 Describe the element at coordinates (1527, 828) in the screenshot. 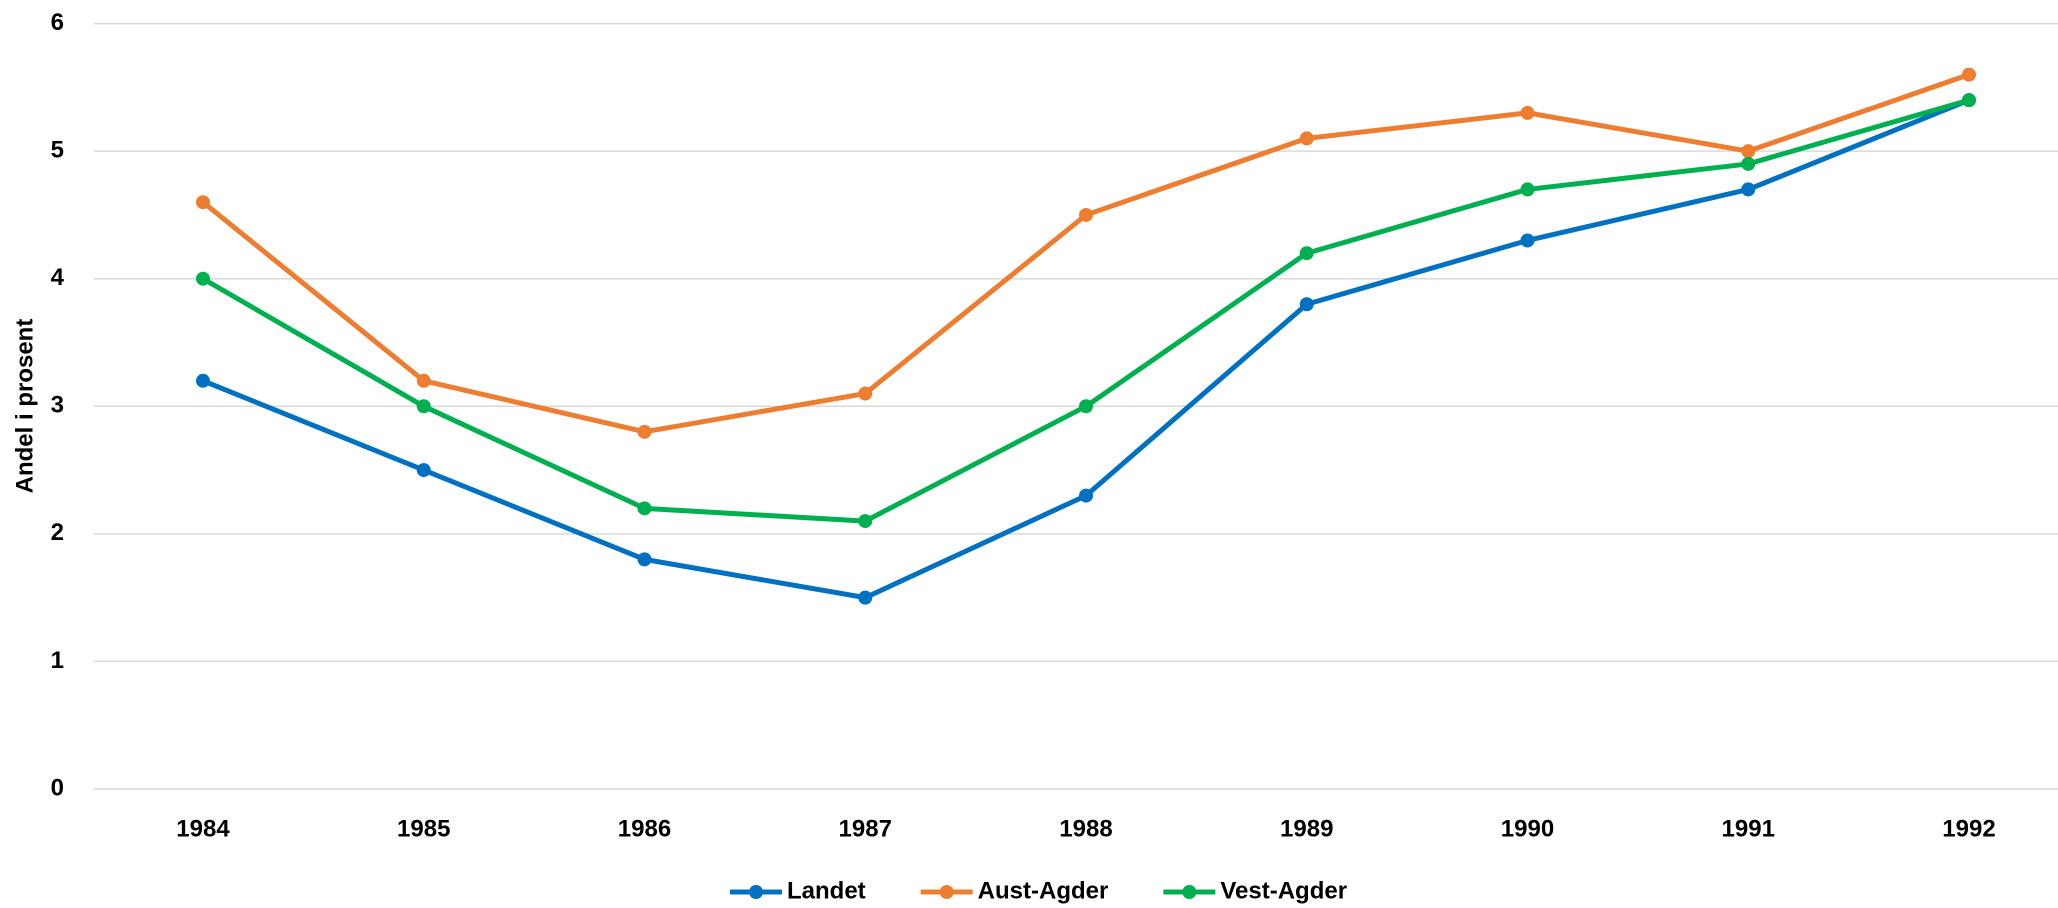

I see `x-tick-label: 1990` at that location.